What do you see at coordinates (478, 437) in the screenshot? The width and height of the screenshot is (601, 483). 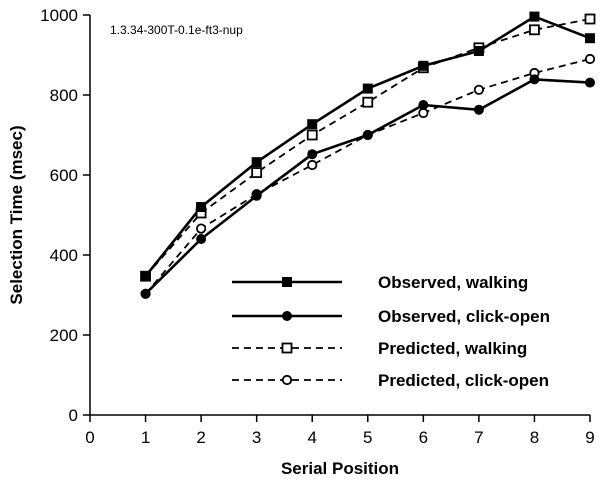 I see `x-tick-label: 7` at bounding box center [478, 437].